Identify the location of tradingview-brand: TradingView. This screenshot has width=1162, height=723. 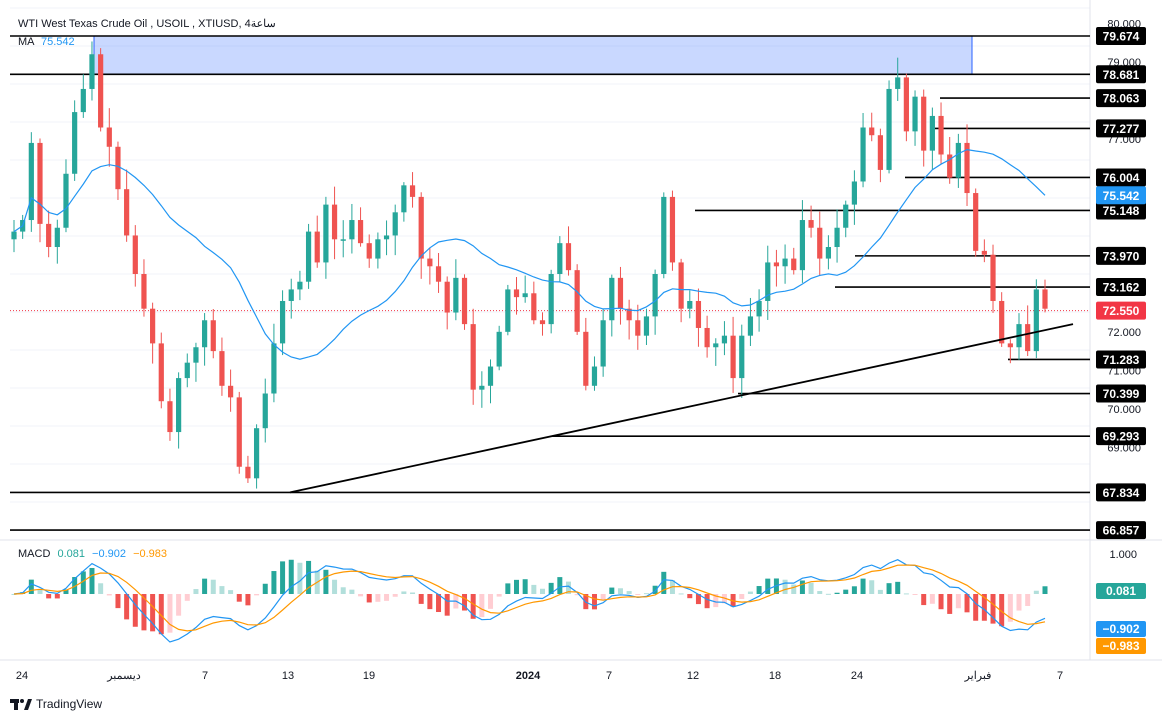
(56, 704).